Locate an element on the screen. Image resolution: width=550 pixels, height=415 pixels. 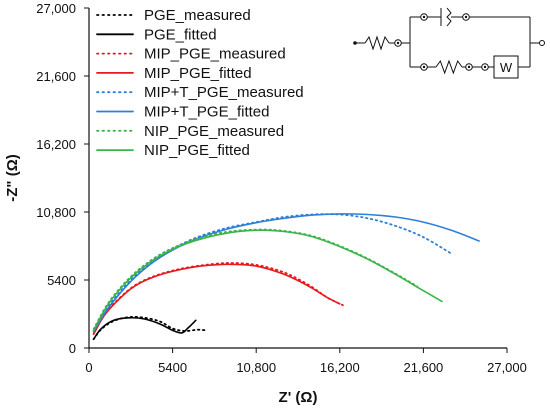
legend-label-mip-t-pge-measured: MIP+T_PGE_measured is located at coordinates (224, 92).